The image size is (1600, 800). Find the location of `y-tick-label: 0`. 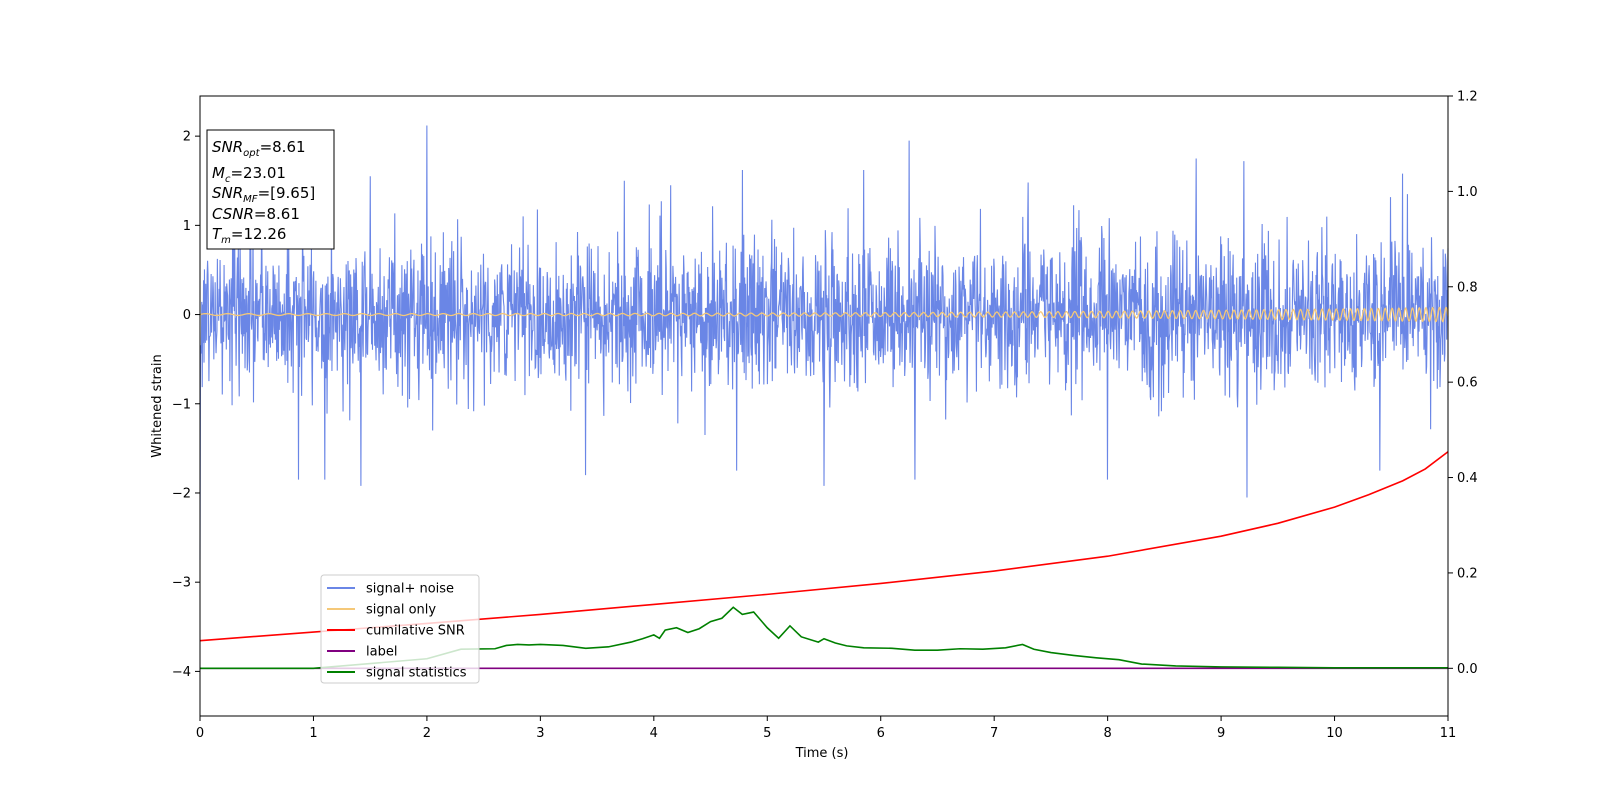

y-tick-label: 0 is located at coordinates (187, 315).